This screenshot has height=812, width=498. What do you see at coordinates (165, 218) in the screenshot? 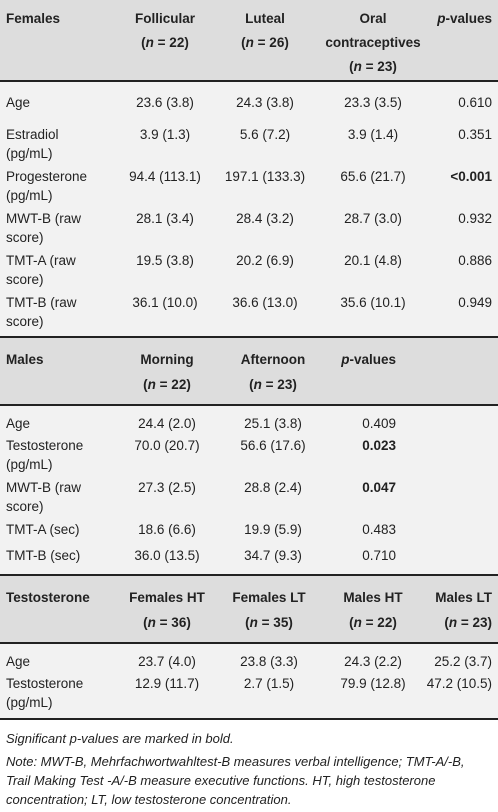
I see `cell-follicular: 28.1 (3.4)` at bounding box center [165, 218].